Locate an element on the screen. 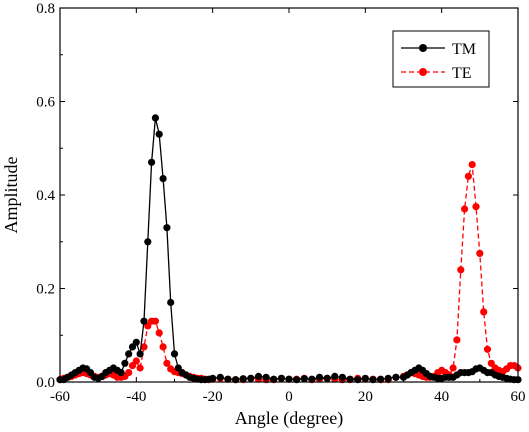 The height and width of the screenshot is (432, 529). y-tick-label: 0.6 is located at coordinates (45, 103).